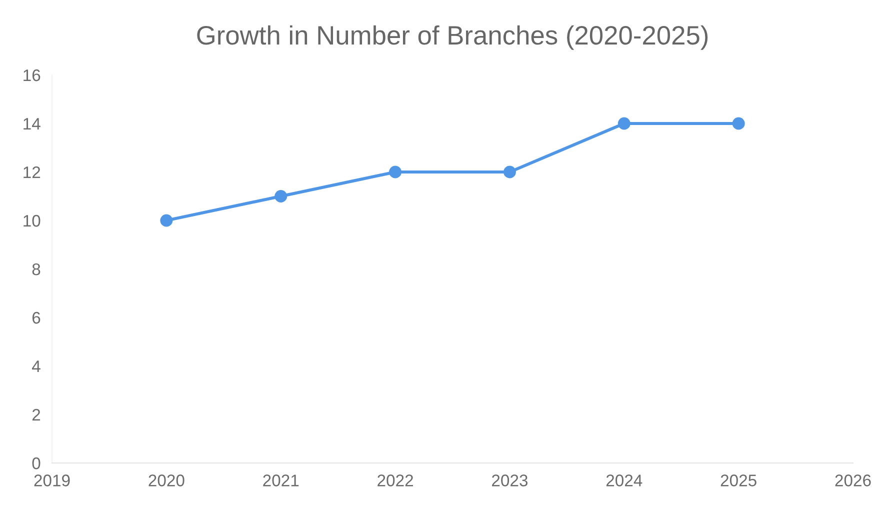  Describe the element at coordinates (510, 480) in the screenshot. I see `x-tick-label: 2023` at that location.